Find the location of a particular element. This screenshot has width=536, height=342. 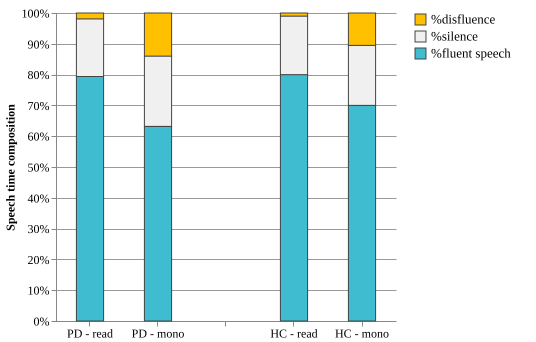

legend-label: %fluent speech is located at coordinates (471, 53).